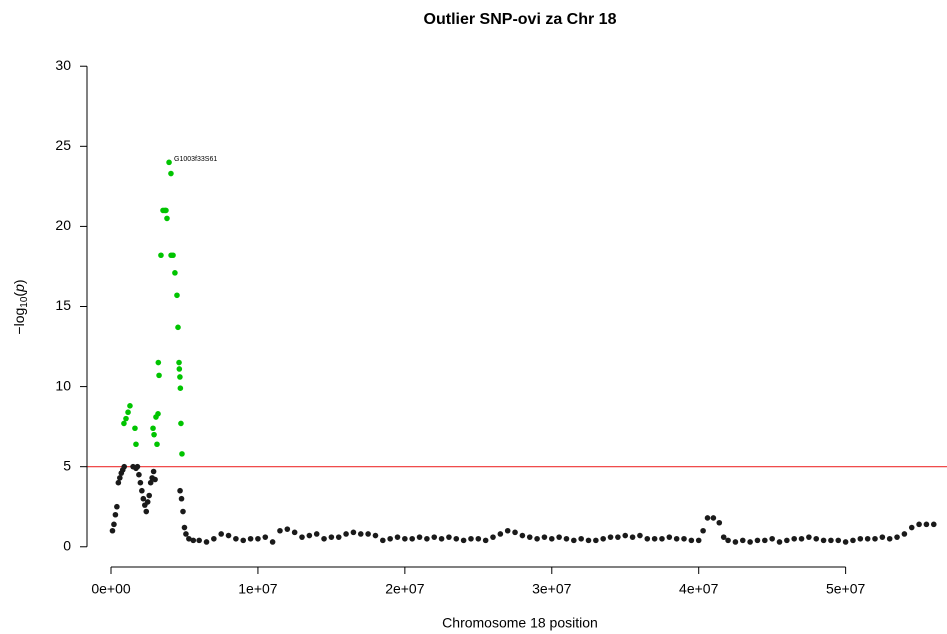 This screenshot has height=634, width=947. What do you see at coordinates (195, 159) in the screenshot?
I see `annotation: G1003f33S61` at bounding box center [195, 159].